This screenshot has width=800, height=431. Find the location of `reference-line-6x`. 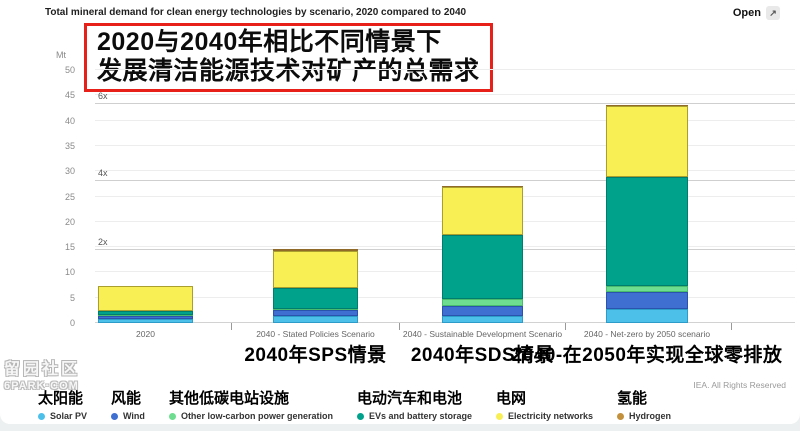

reference-line-6x is located at coordinates (445, 104).